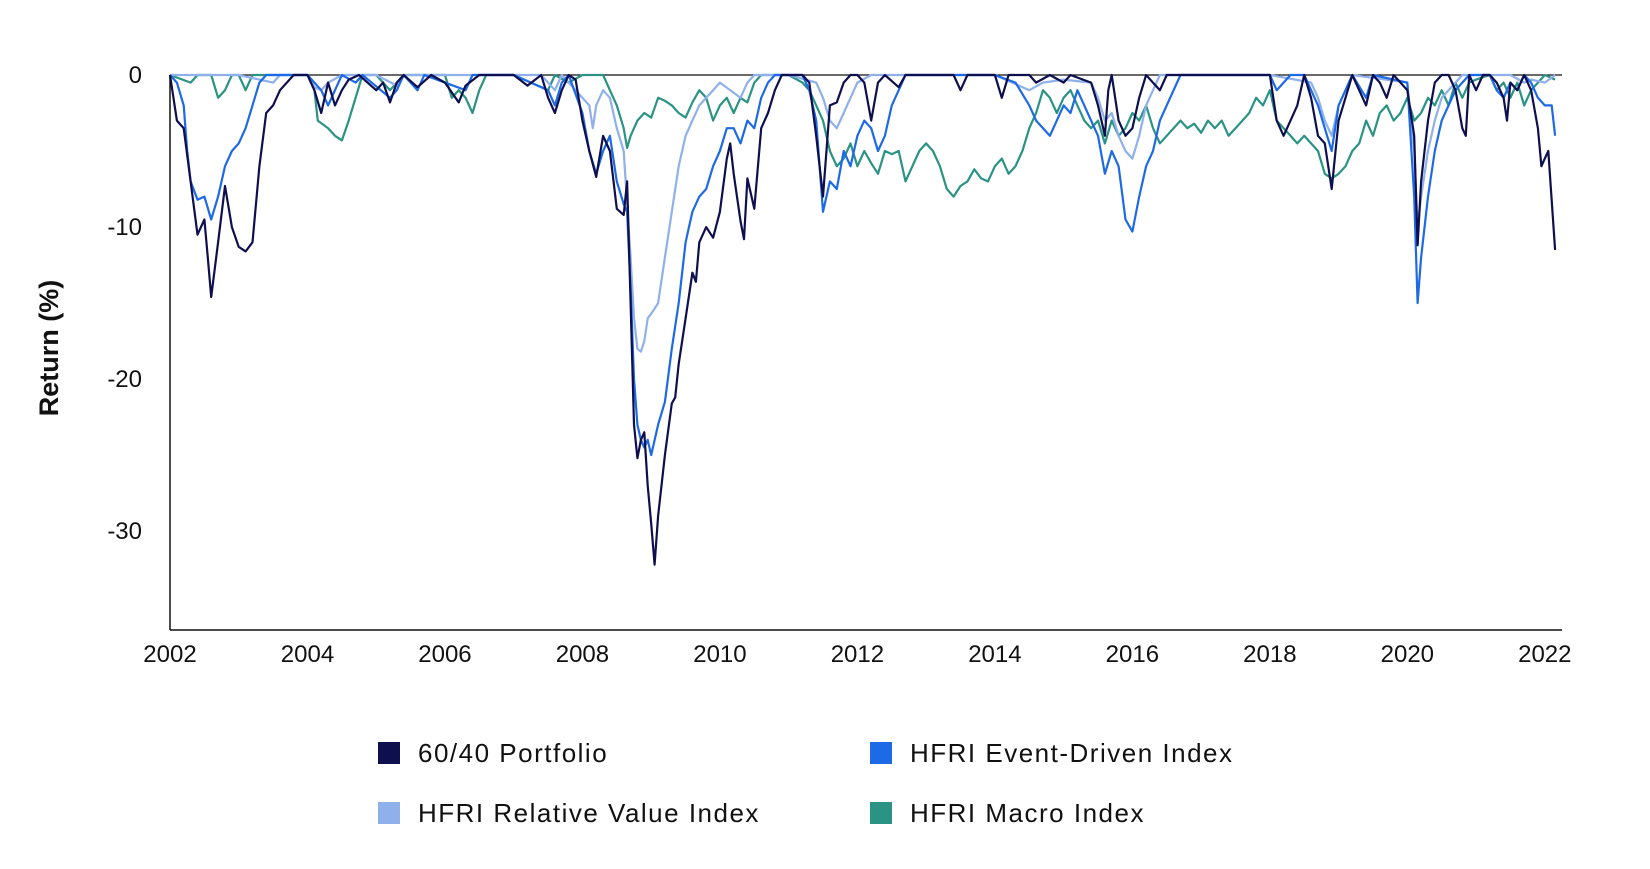 This screenshot has height=869, width=1650. I want to click on x-tick-label: 2020, so click(1407, 654).